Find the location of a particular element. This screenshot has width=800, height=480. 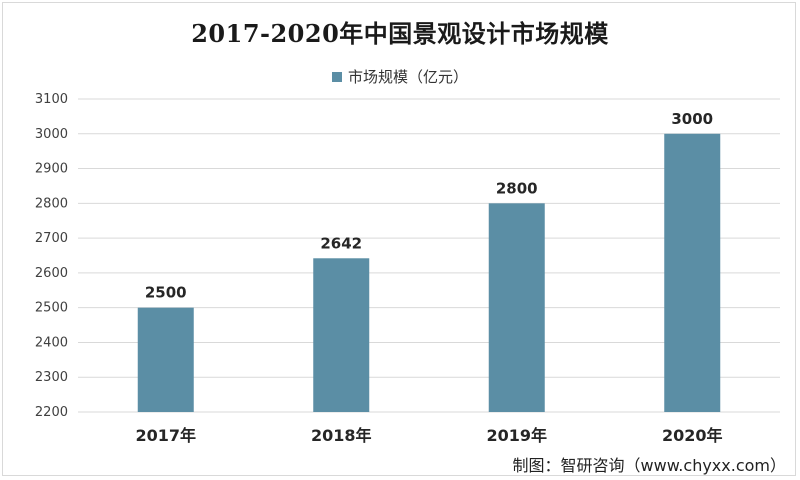

y-tick-label: 2800 is located at coordinates (51, 203).